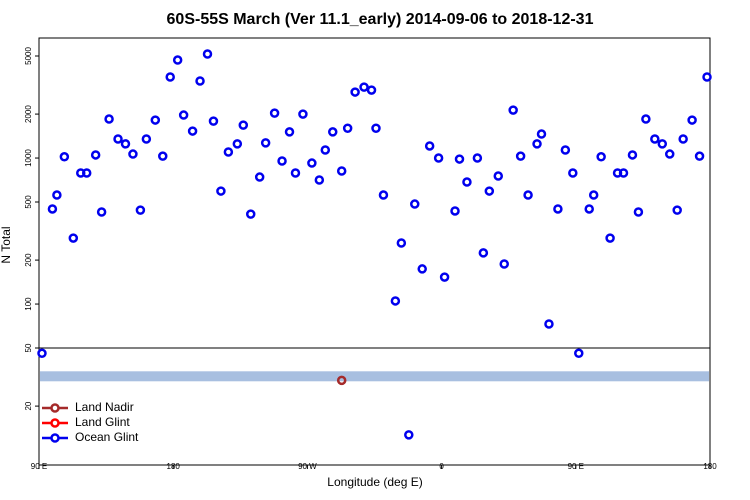 Image resolution: width=750 pixels, height=500 pixels. Describe the element at coordinates (6, 244) in the screenshot. I see `y-axis-label: N Total` at that location.